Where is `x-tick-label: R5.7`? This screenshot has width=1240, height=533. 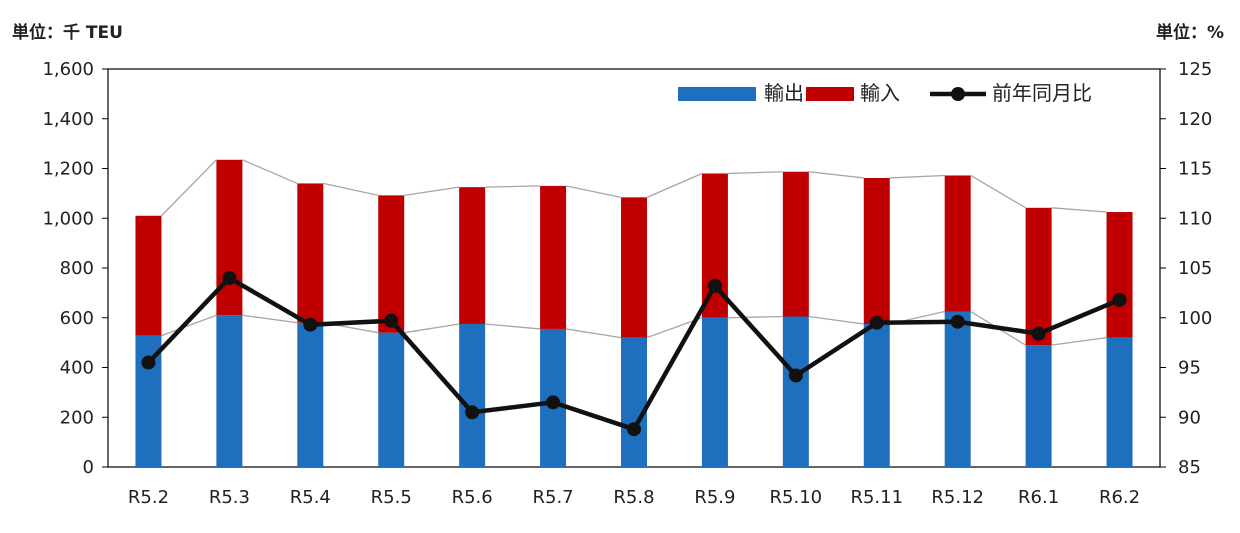 x-tick-label: R5.7 is located at coordinates (553, 497).